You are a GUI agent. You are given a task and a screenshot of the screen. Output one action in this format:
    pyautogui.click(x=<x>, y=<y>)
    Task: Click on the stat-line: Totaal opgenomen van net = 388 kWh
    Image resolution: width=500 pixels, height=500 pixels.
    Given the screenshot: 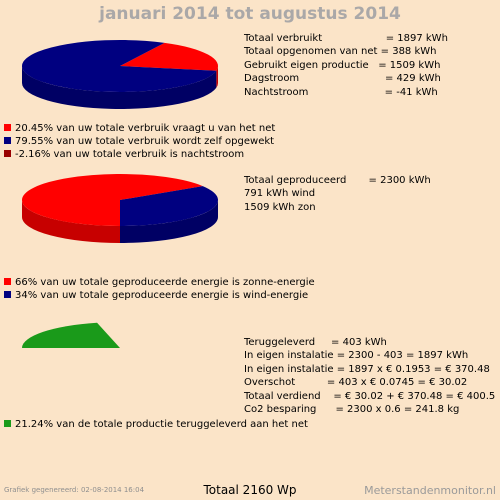 What is the action you would take?
    pyautogui.click(x=340, y=52)
    